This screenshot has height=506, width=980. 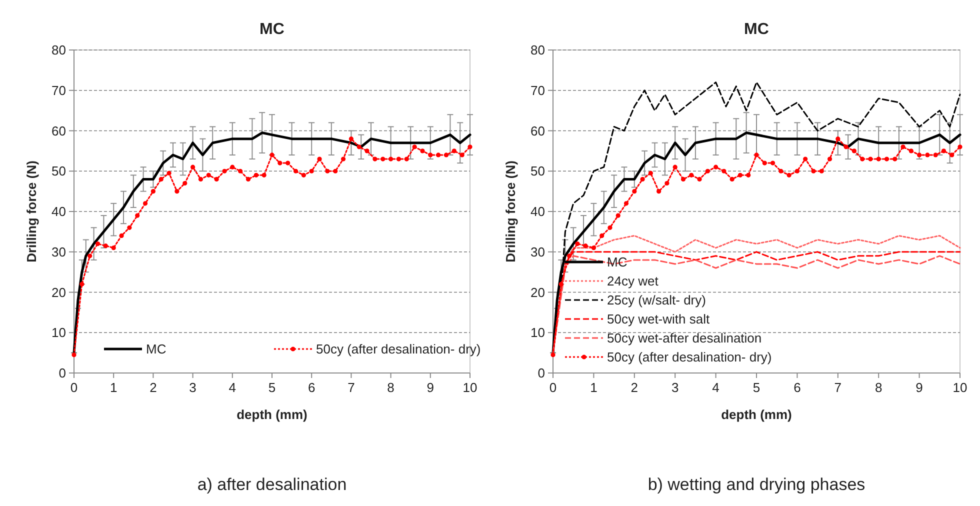 I want to click on y-tick-label: 0, so click(x=541, y=373).